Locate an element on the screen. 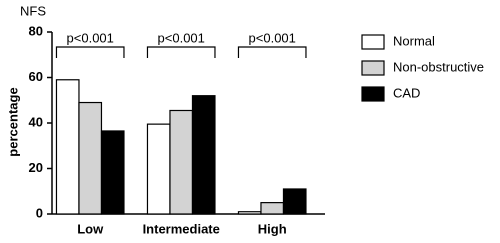 The width and height of the screenshot is (500, 243). y-tick-label: 20 is located at coordinates (36, 167).